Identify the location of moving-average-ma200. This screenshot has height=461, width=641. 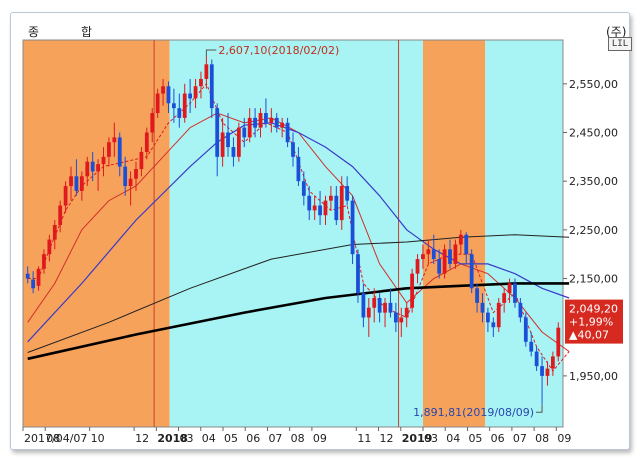
(298, 321).